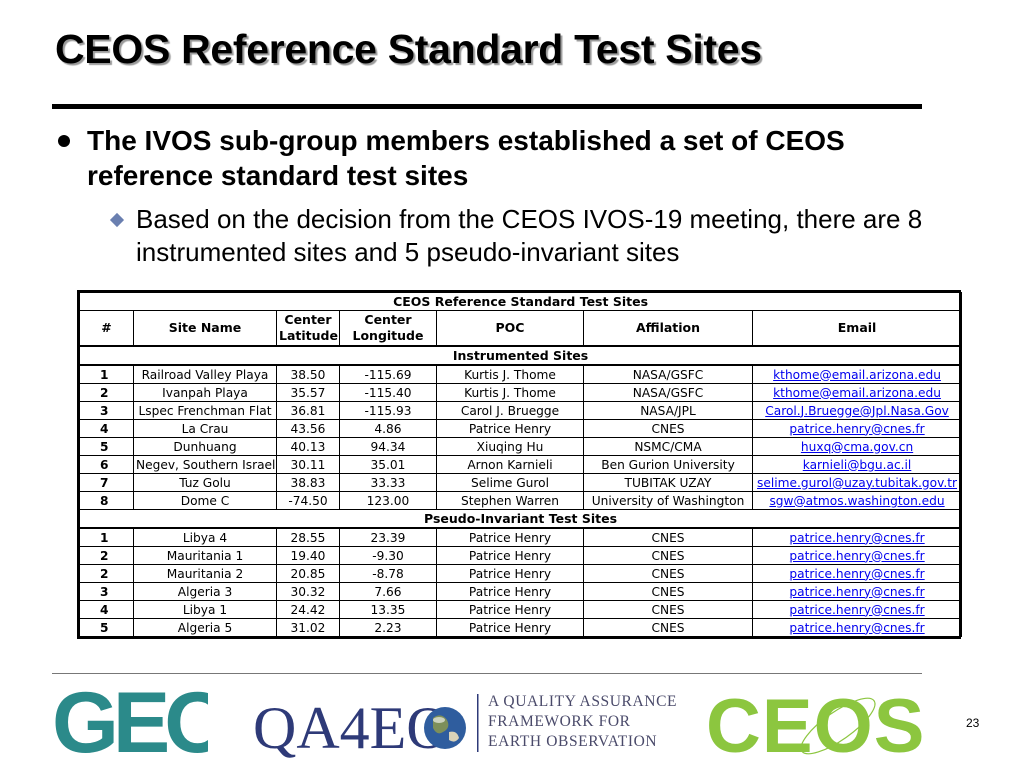 This screenshot has height=768, width=1024. What do you see at coordinates (106, 500) in the screenshot?
I see `cell-number: 8` at bounding box center [106, 500].